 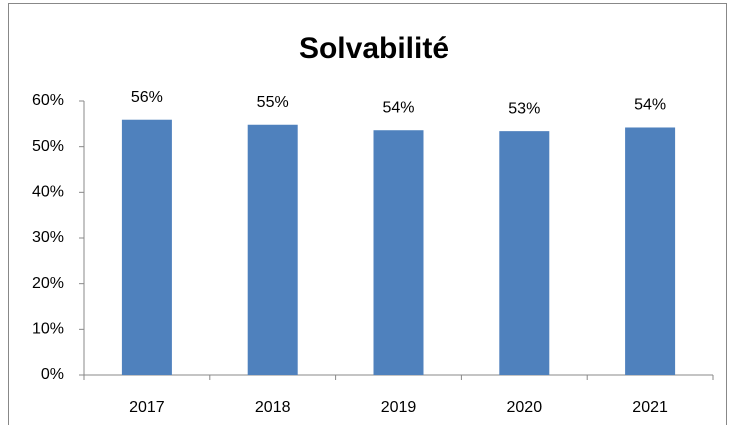 What do you see at coordinates (48, 100) in the screenshot?
I see `y-tick-label: 60%` at bounding box center [48, 100].